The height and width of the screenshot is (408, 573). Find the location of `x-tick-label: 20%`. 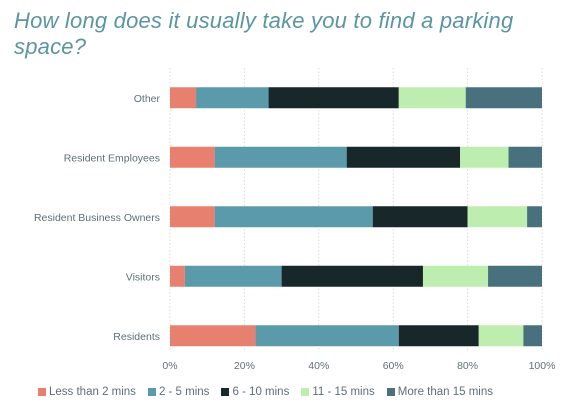

x-tick-label: 20% is located at coordinates (244, 366).